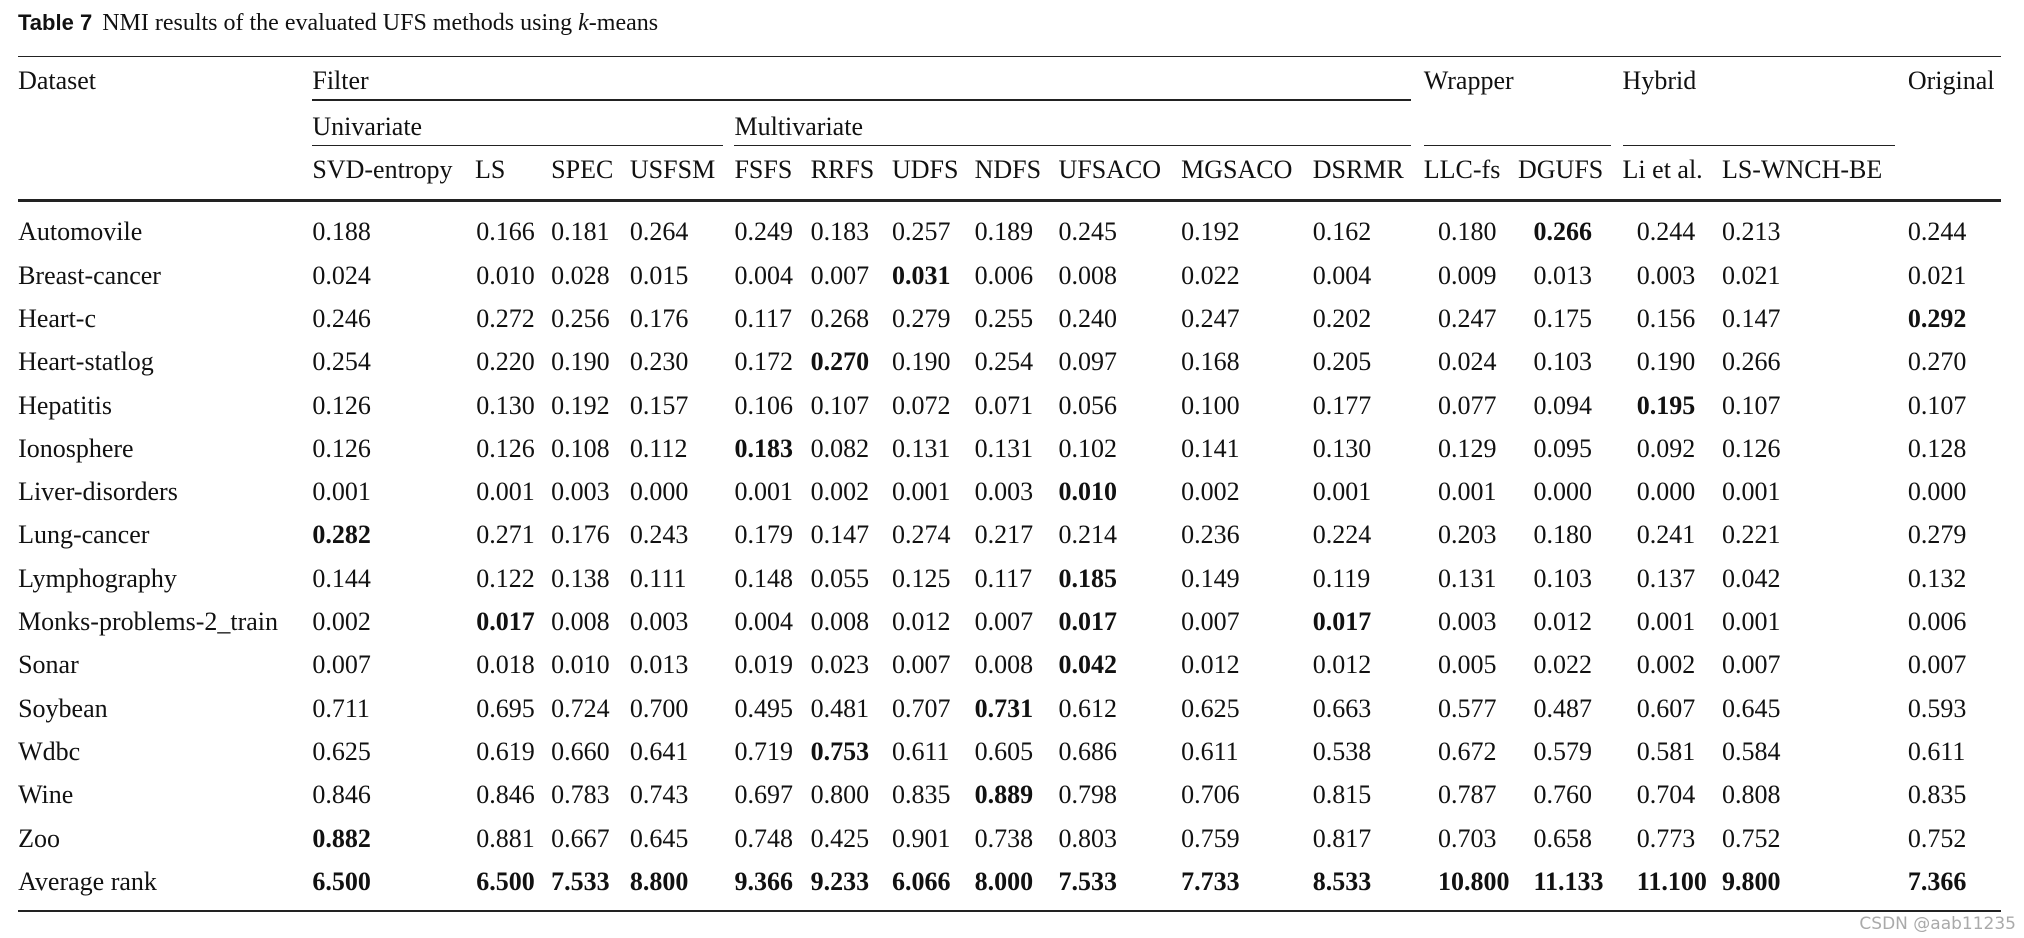 The image size is (2024, 938). Describe the element at coordinates (840, 578) in the screenshot. I see `cell: 0.055` at that location.